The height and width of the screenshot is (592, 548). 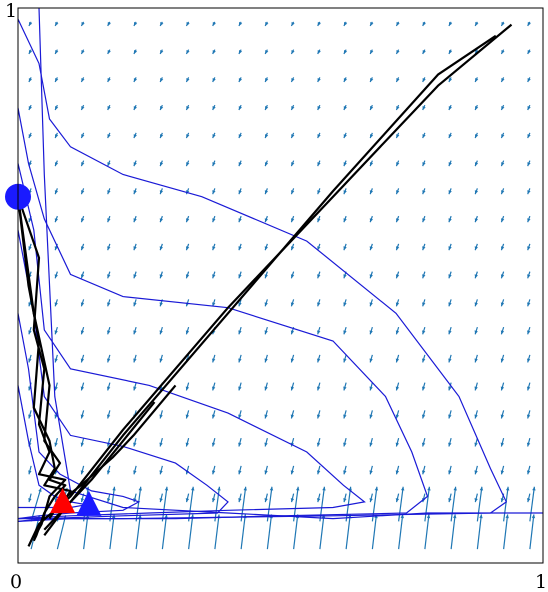 I want to click on x-tick-label-1: 1, so click(x=541, y=581).